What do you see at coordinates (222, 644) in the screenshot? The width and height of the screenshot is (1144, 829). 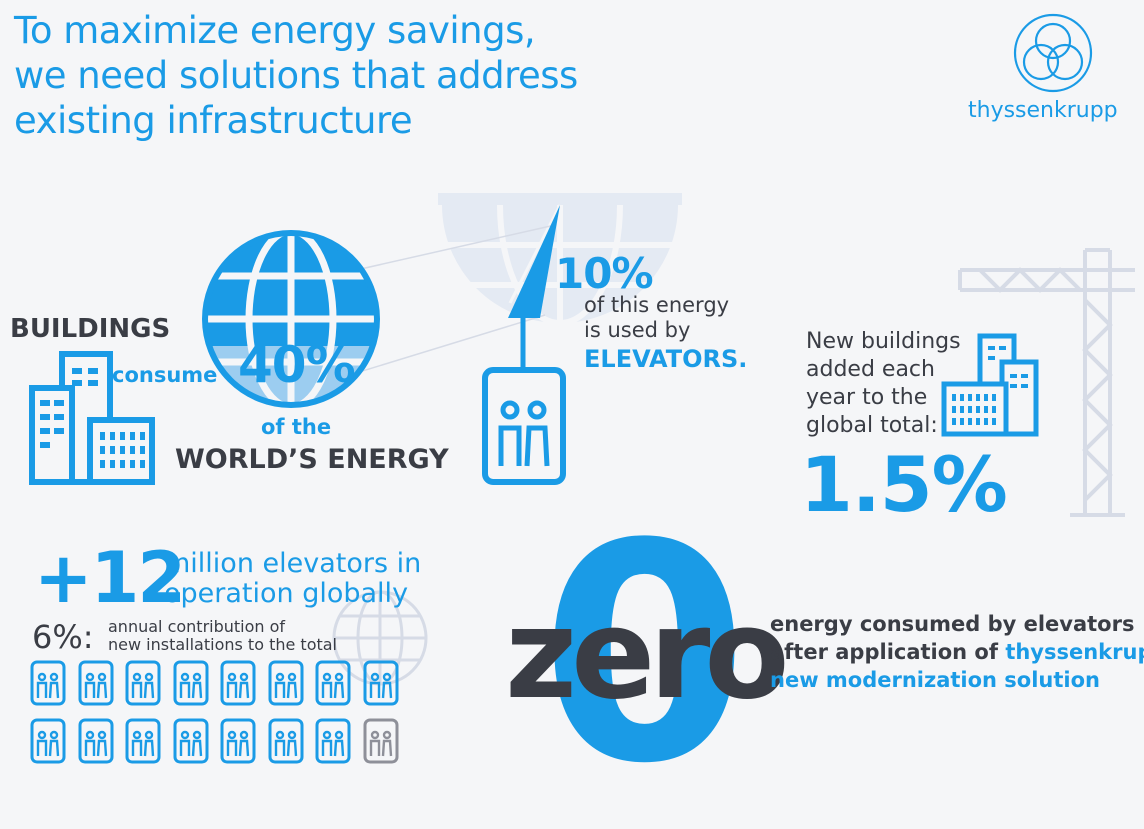 I see `installations-line-2: new installations to the total` at bounding box center [222, 644].